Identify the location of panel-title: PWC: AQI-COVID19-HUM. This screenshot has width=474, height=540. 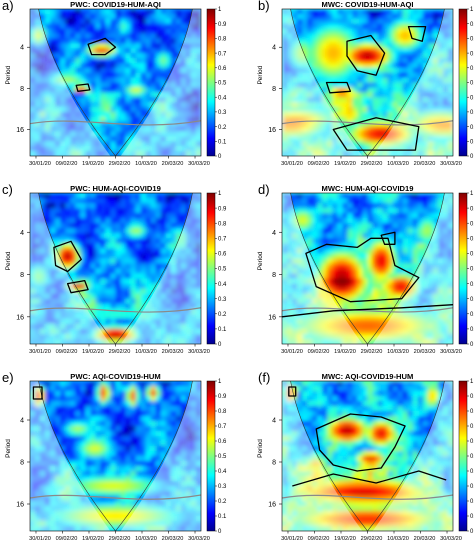
(115, 376).